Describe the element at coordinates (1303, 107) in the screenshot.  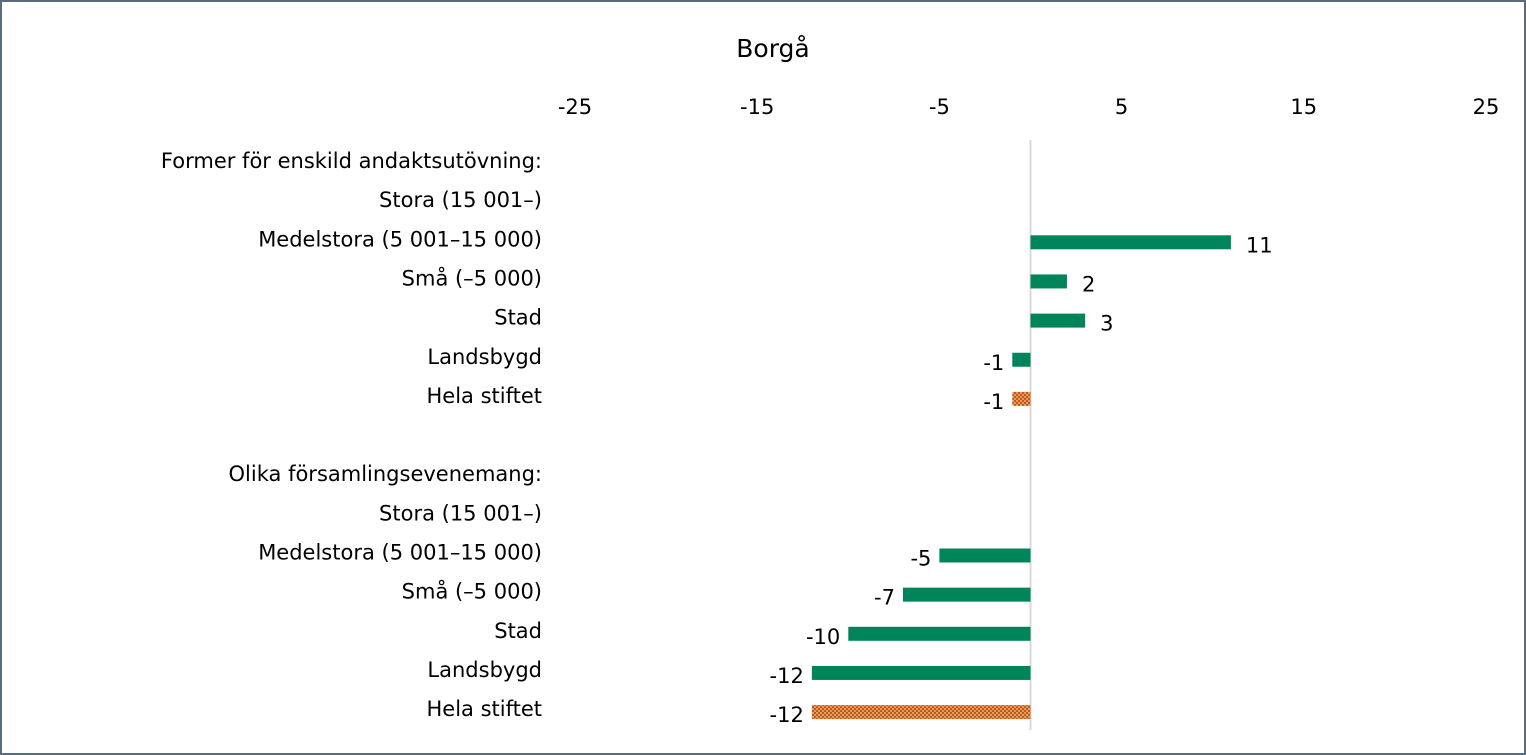
I see `x-tick-label: 15` at that location.